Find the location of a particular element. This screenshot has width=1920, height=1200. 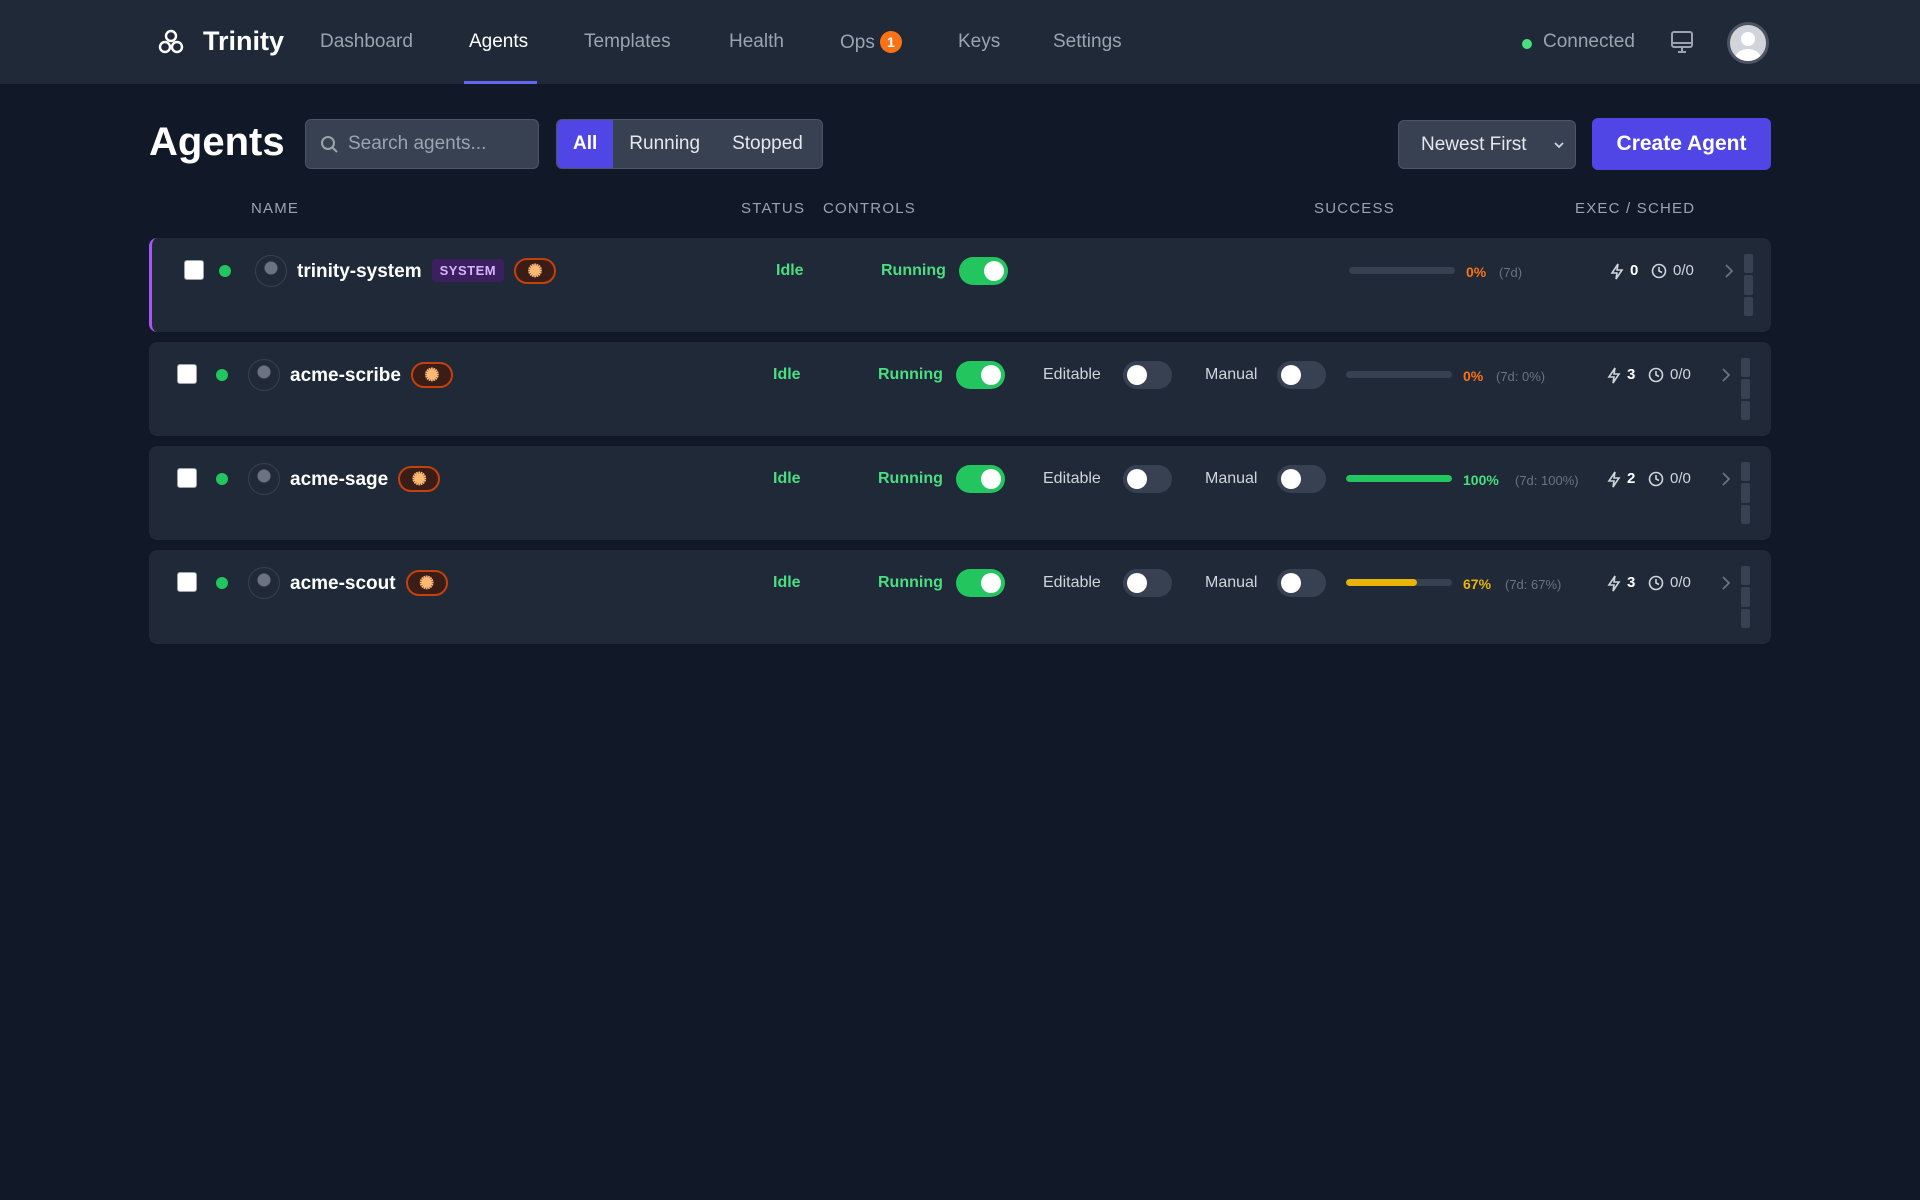

nav-health: Health is located at coordinates (756, 41).